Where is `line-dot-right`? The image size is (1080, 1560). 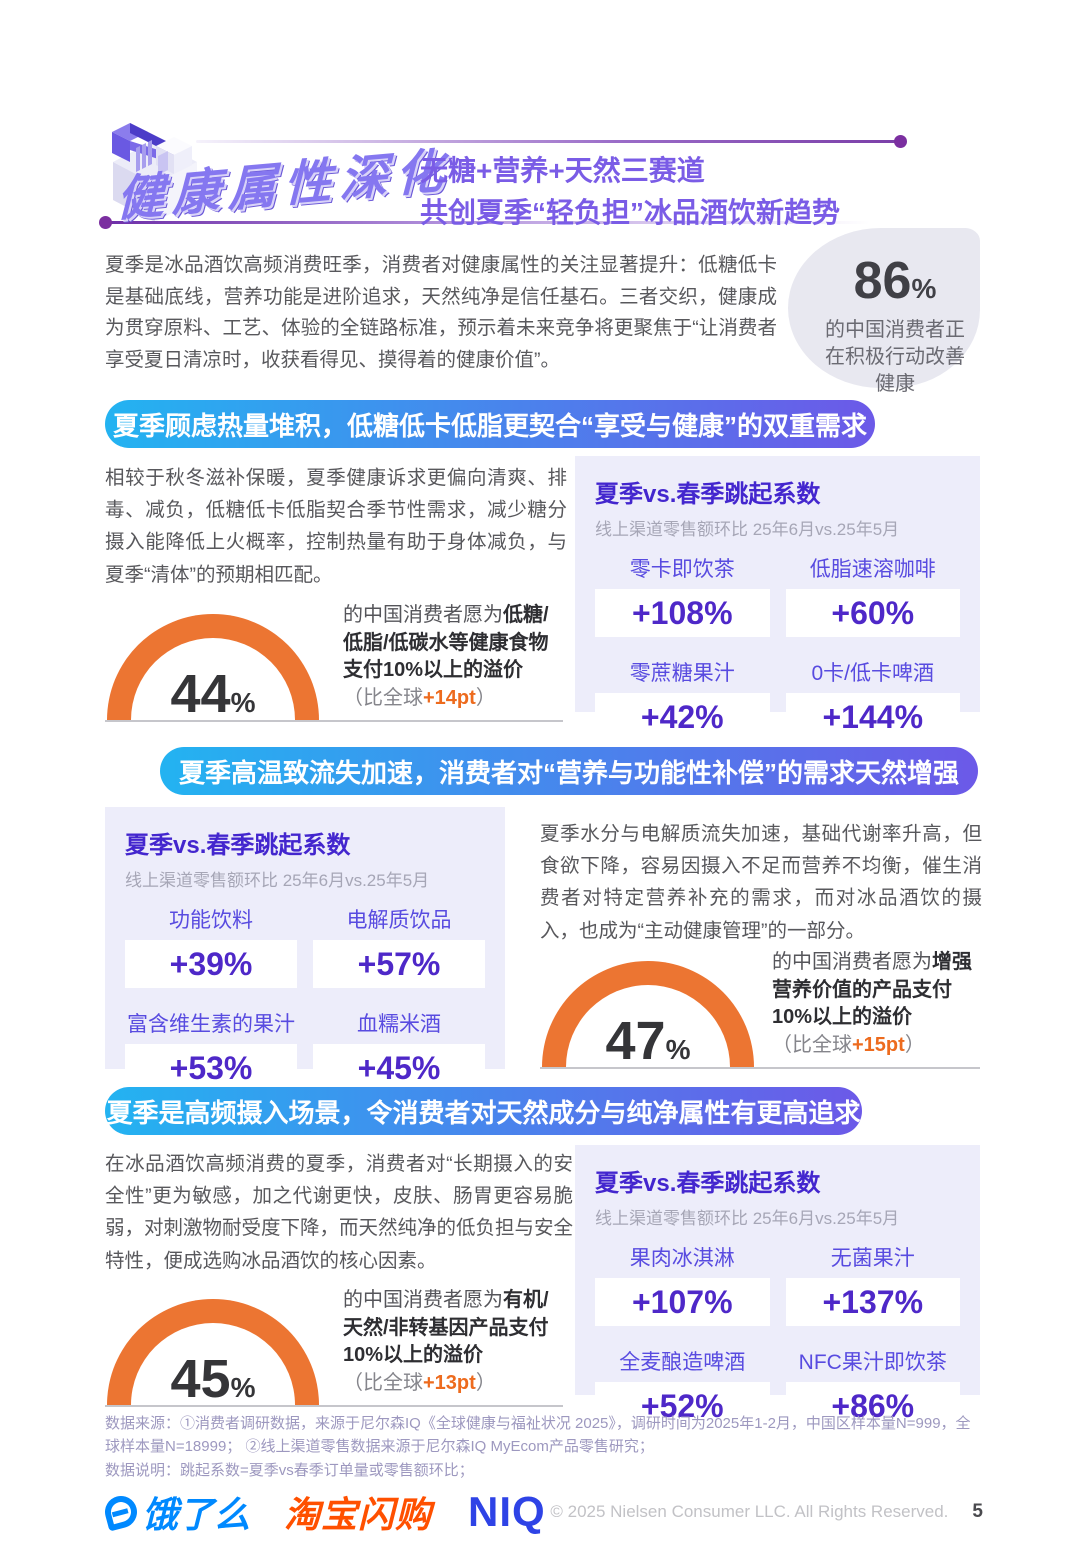 line-dot-right is located at coordinates (900, 141).